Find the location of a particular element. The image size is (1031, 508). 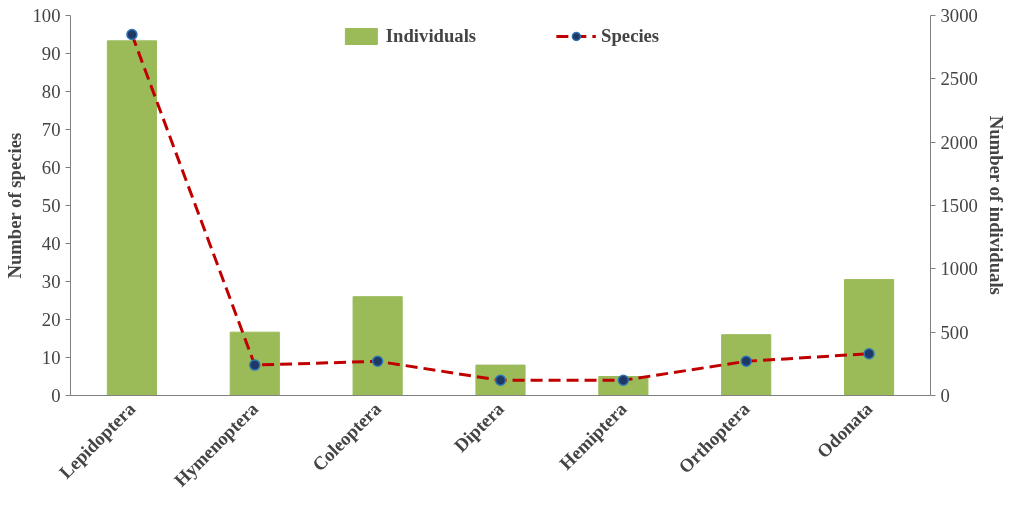

y2-tick-label: 0 is located at coordinates (945, 395).